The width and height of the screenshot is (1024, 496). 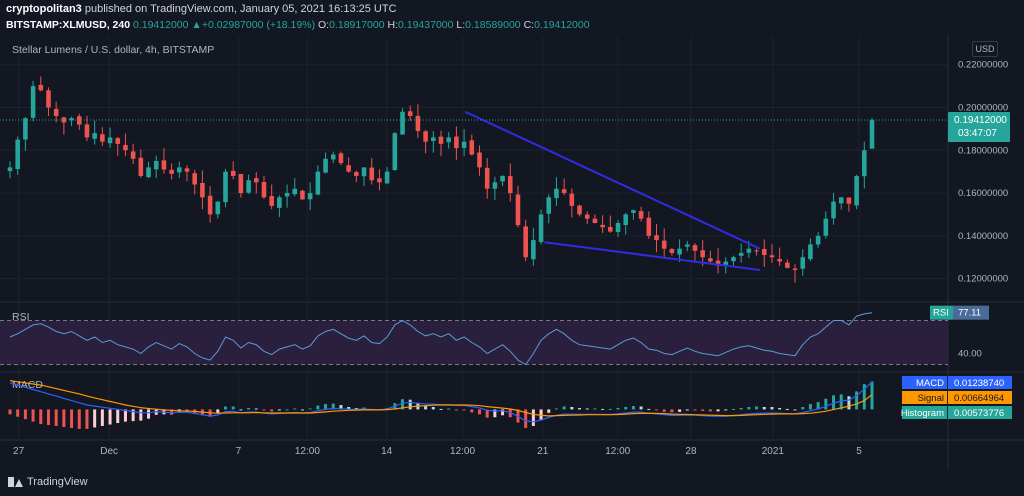 I want to click on symbol-label: BITSTAMP:XLMUSD, 240, so click(x=68, y=25).